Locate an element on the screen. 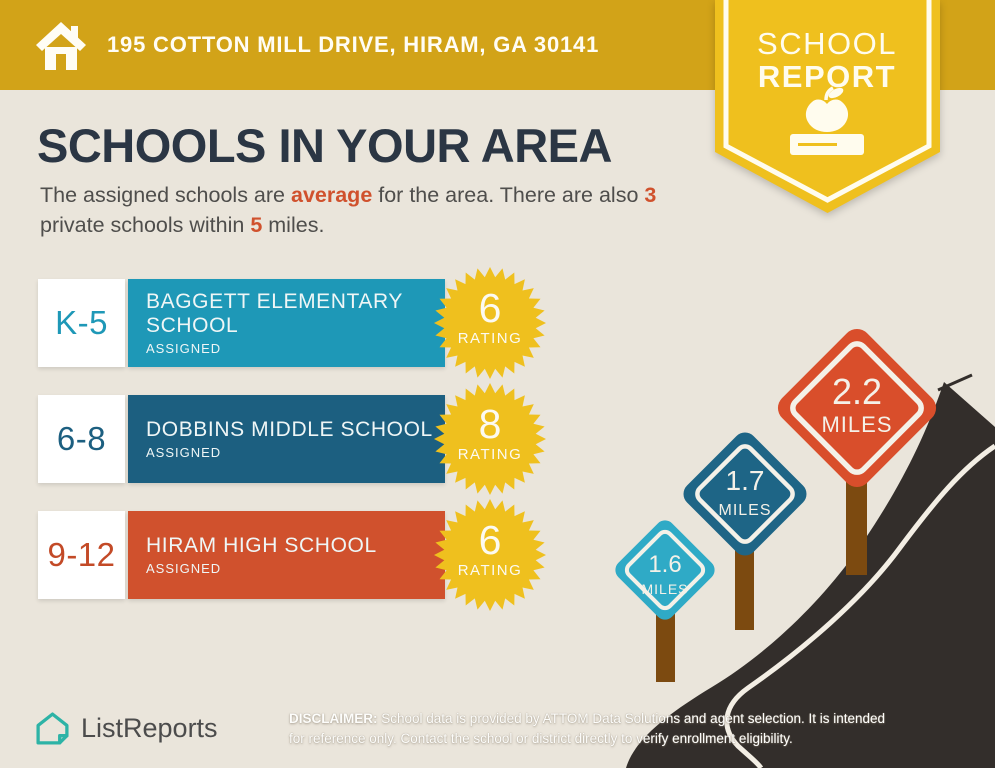 This screenshot has height=768, width=995. rating-badge: 8 RATING is located at coordinates (490, 439).